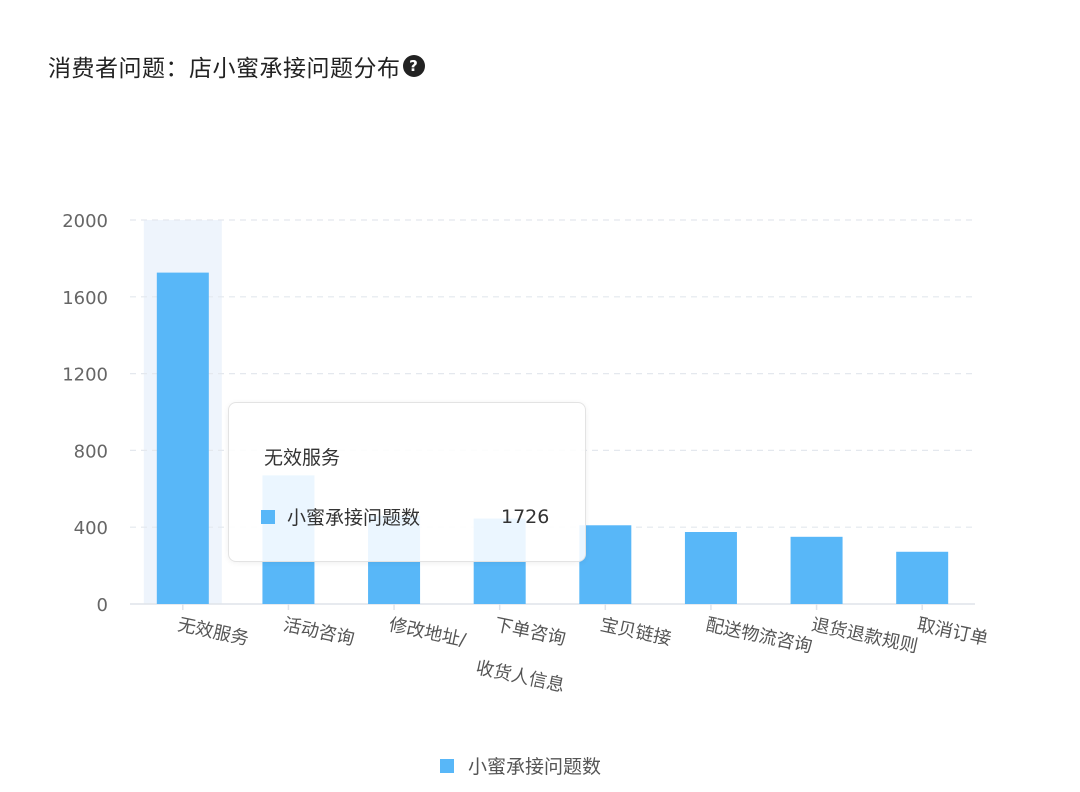  Describe the element at coordinates (268, 516) in the screenshot. I see `tooltip-series-swatch` at that location.